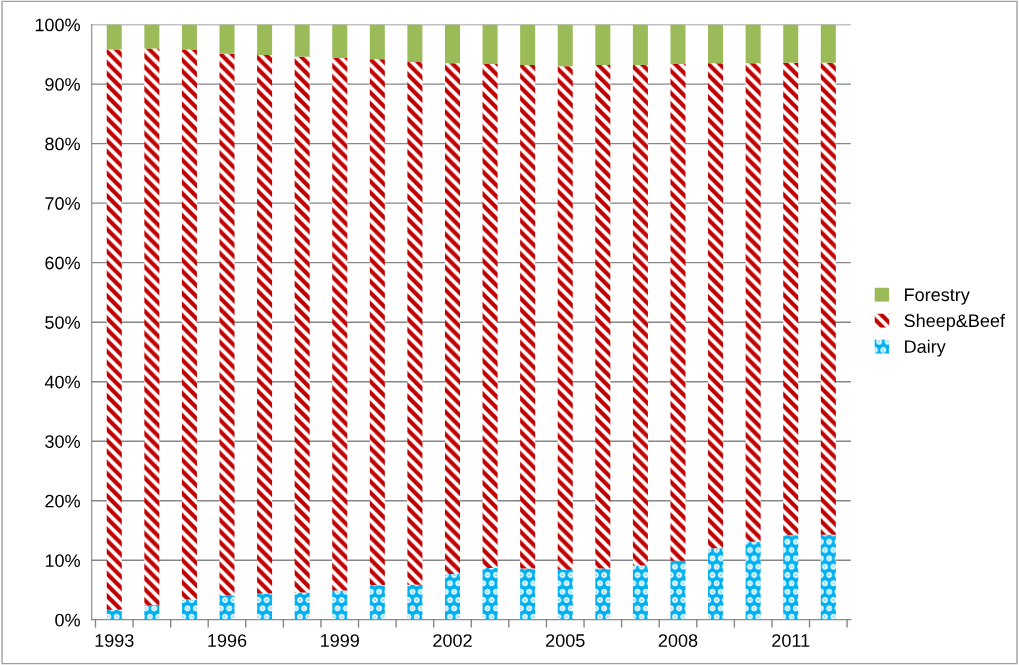 The height and width of the screenshot is (665, 1019). What do you see at coordinates (114, 640) in the screenshot?
I see `x-tick-label: 1993` at bounding box center [114, 640].